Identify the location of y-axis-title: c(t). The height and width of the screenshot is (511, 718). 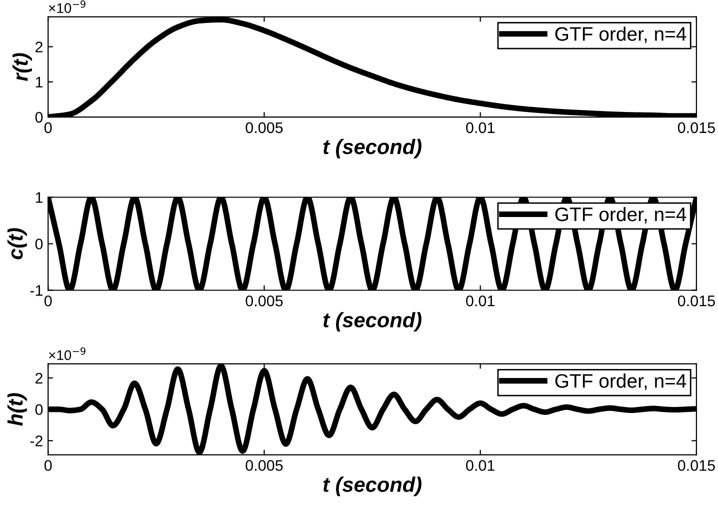
(17, 244).